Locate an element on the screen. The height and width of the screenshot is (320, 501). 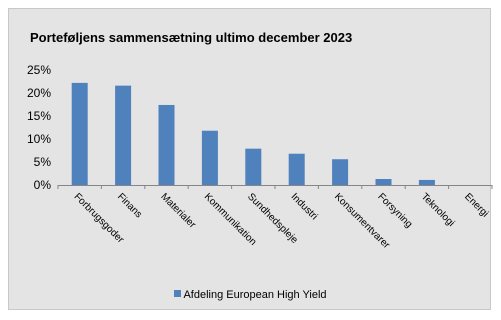
legend-swatch is located at coordinates (178, 293).